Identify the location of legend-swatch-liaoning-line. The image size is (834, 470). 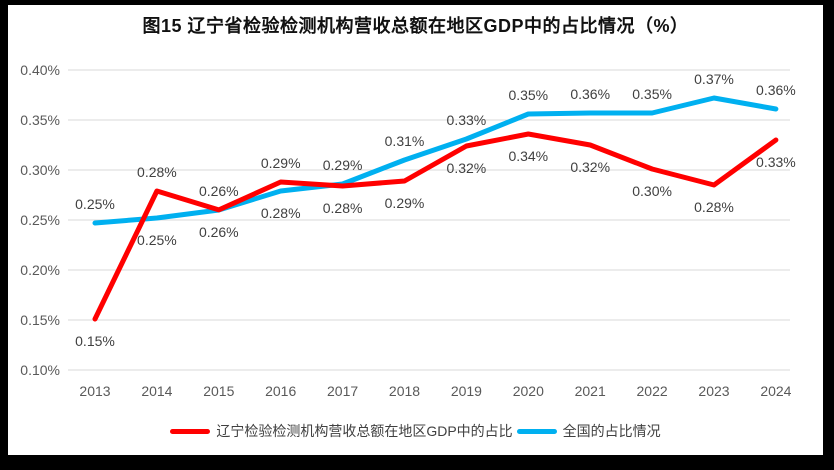
(190, 431).